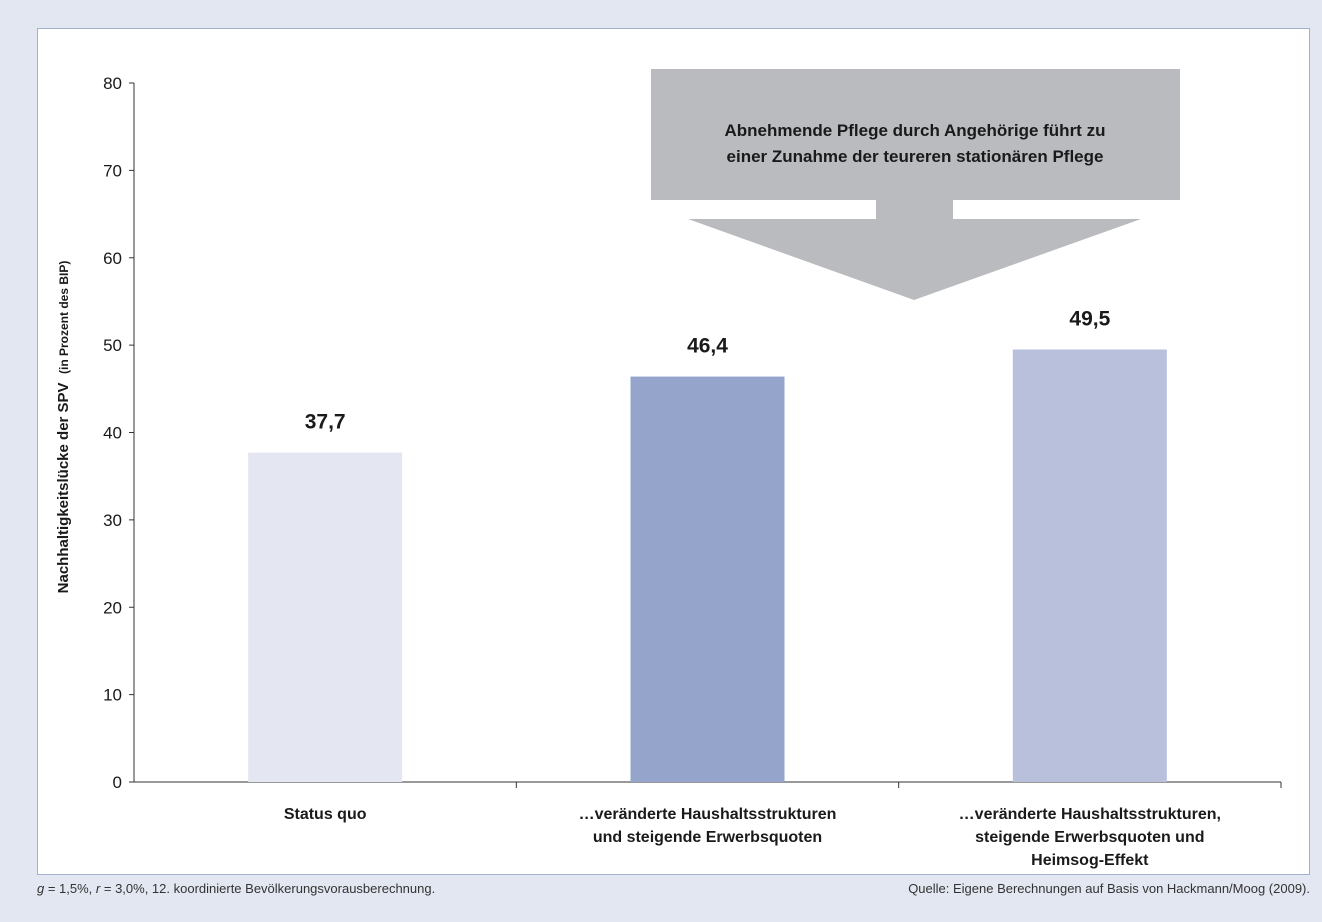  Describe the element at coordinates (325, 814) in the screenshot. I see `x-label-1-line-1: Status quo` at that location.